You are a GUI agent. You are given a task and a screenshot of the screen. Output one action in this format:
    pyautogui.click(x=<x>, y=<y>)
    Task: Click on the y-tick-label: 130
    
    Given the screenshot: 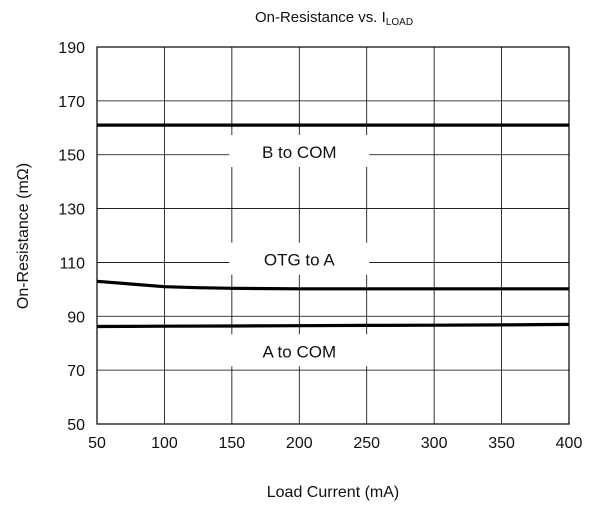 What is the action you would take?
    pyautogui.click(x=71, y=210)
    